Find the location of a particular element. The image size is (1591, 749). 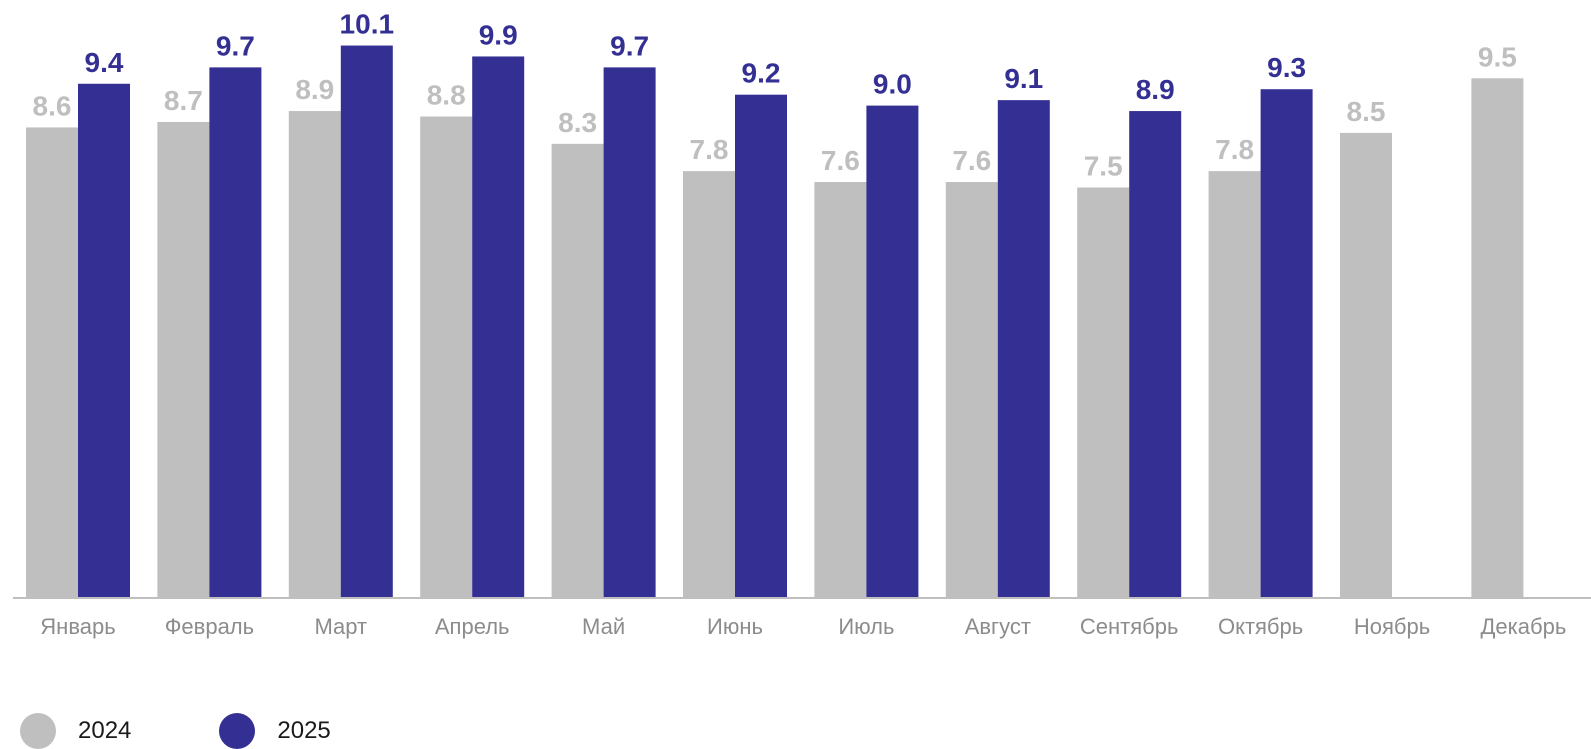

legend-swatch-2025-icon is located at coordinates (237, 731).